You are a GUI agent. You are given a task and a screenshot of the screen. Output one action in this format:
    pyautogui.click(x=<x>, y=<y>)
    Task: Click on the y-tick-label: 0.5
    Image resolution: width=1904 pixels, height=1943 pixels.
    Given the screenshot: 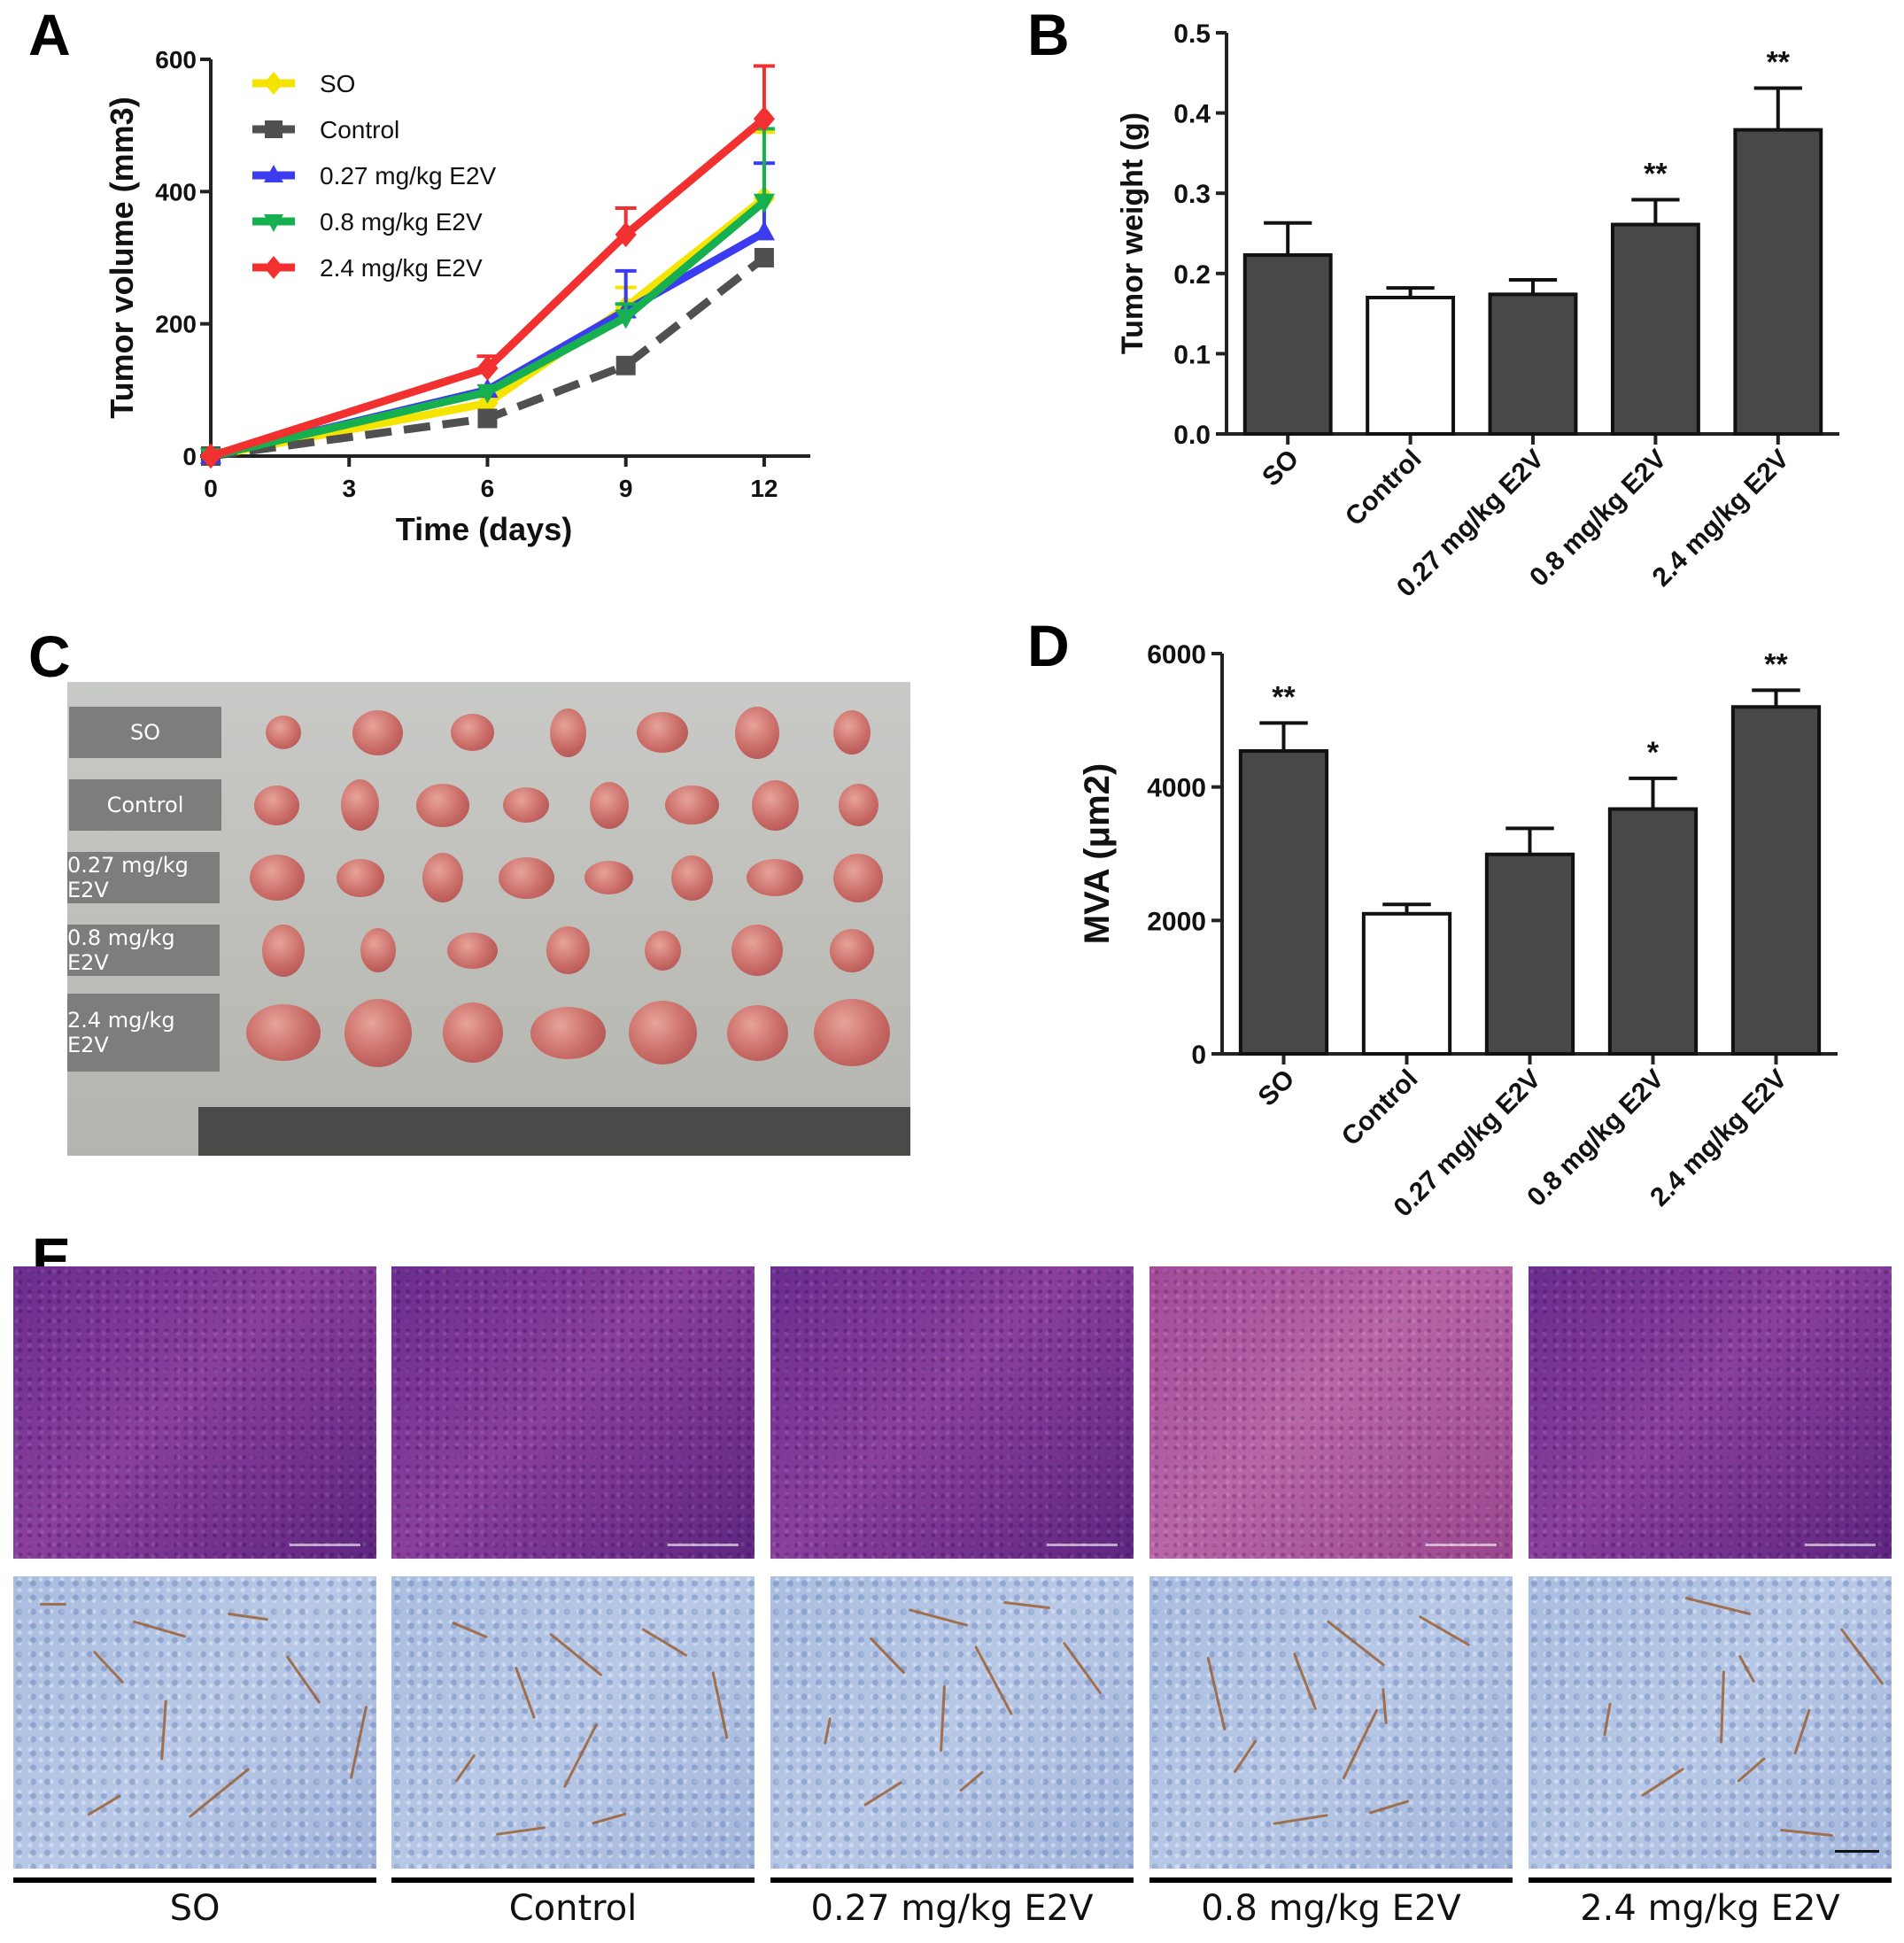 What is the action you would take?
    pyautogui.click(x=1192, y=34)
    